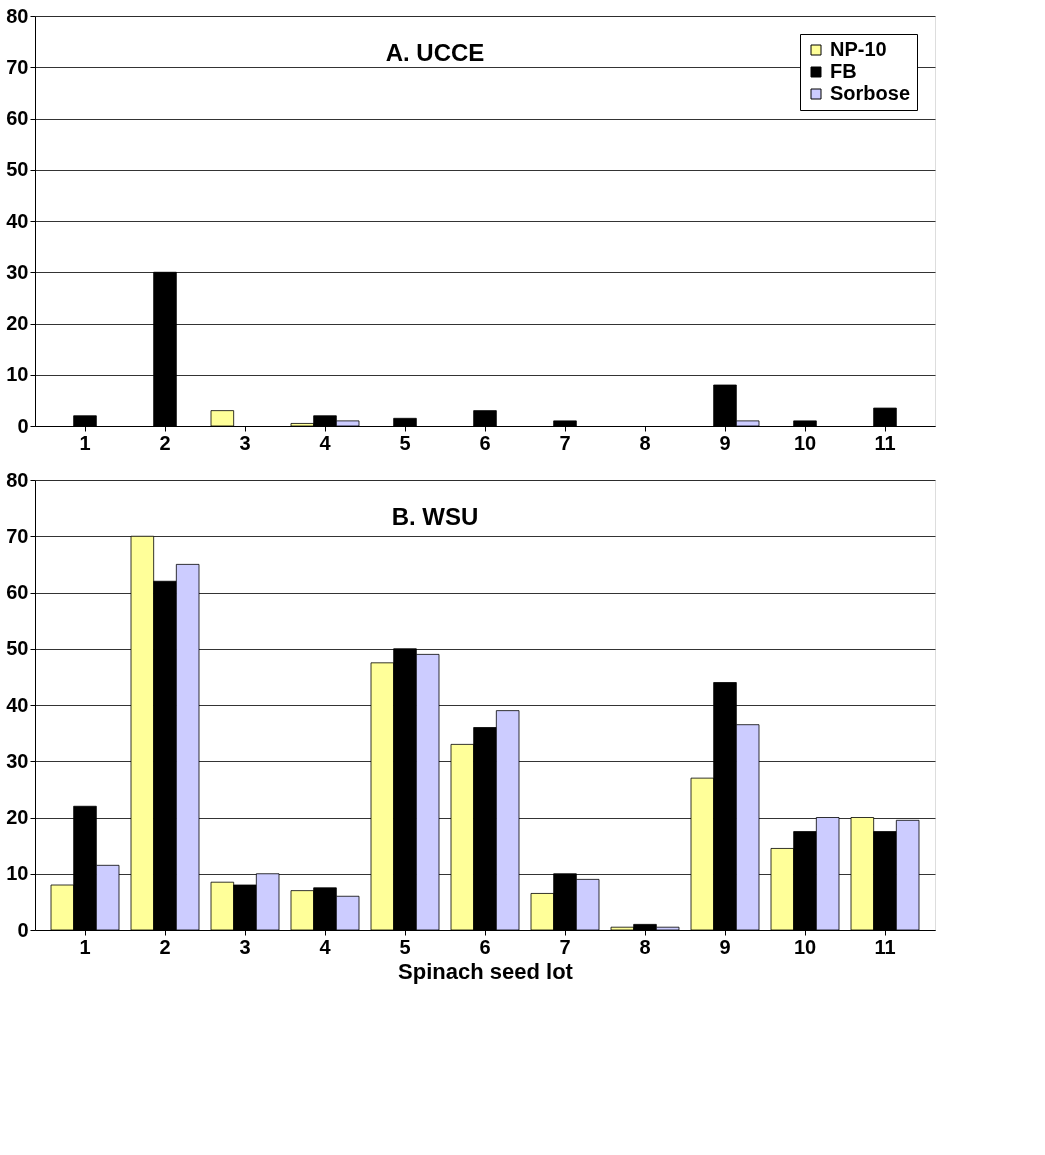 This screenshot has width=1045, height=1155. Describe the element at coordinates (435, 516) in the screenshot. I see `text: B. WSU` at that location.